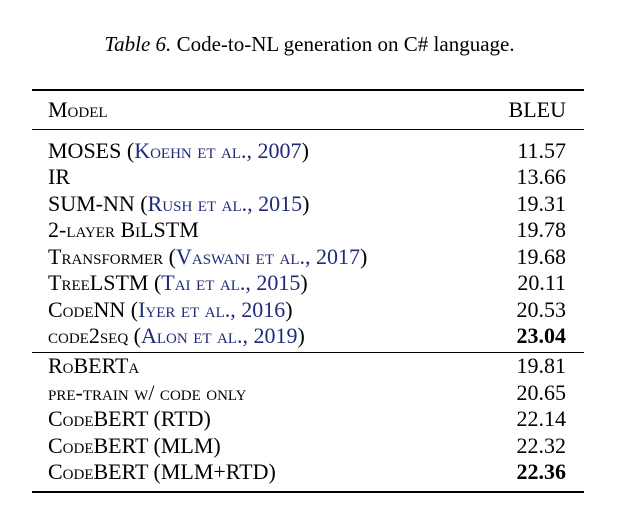  What do you see at coordinates (345, 44) in the screenshot?
I see `table-caption-text: Code-to-NL generation on C# language.` at bounding box center [345, 44].